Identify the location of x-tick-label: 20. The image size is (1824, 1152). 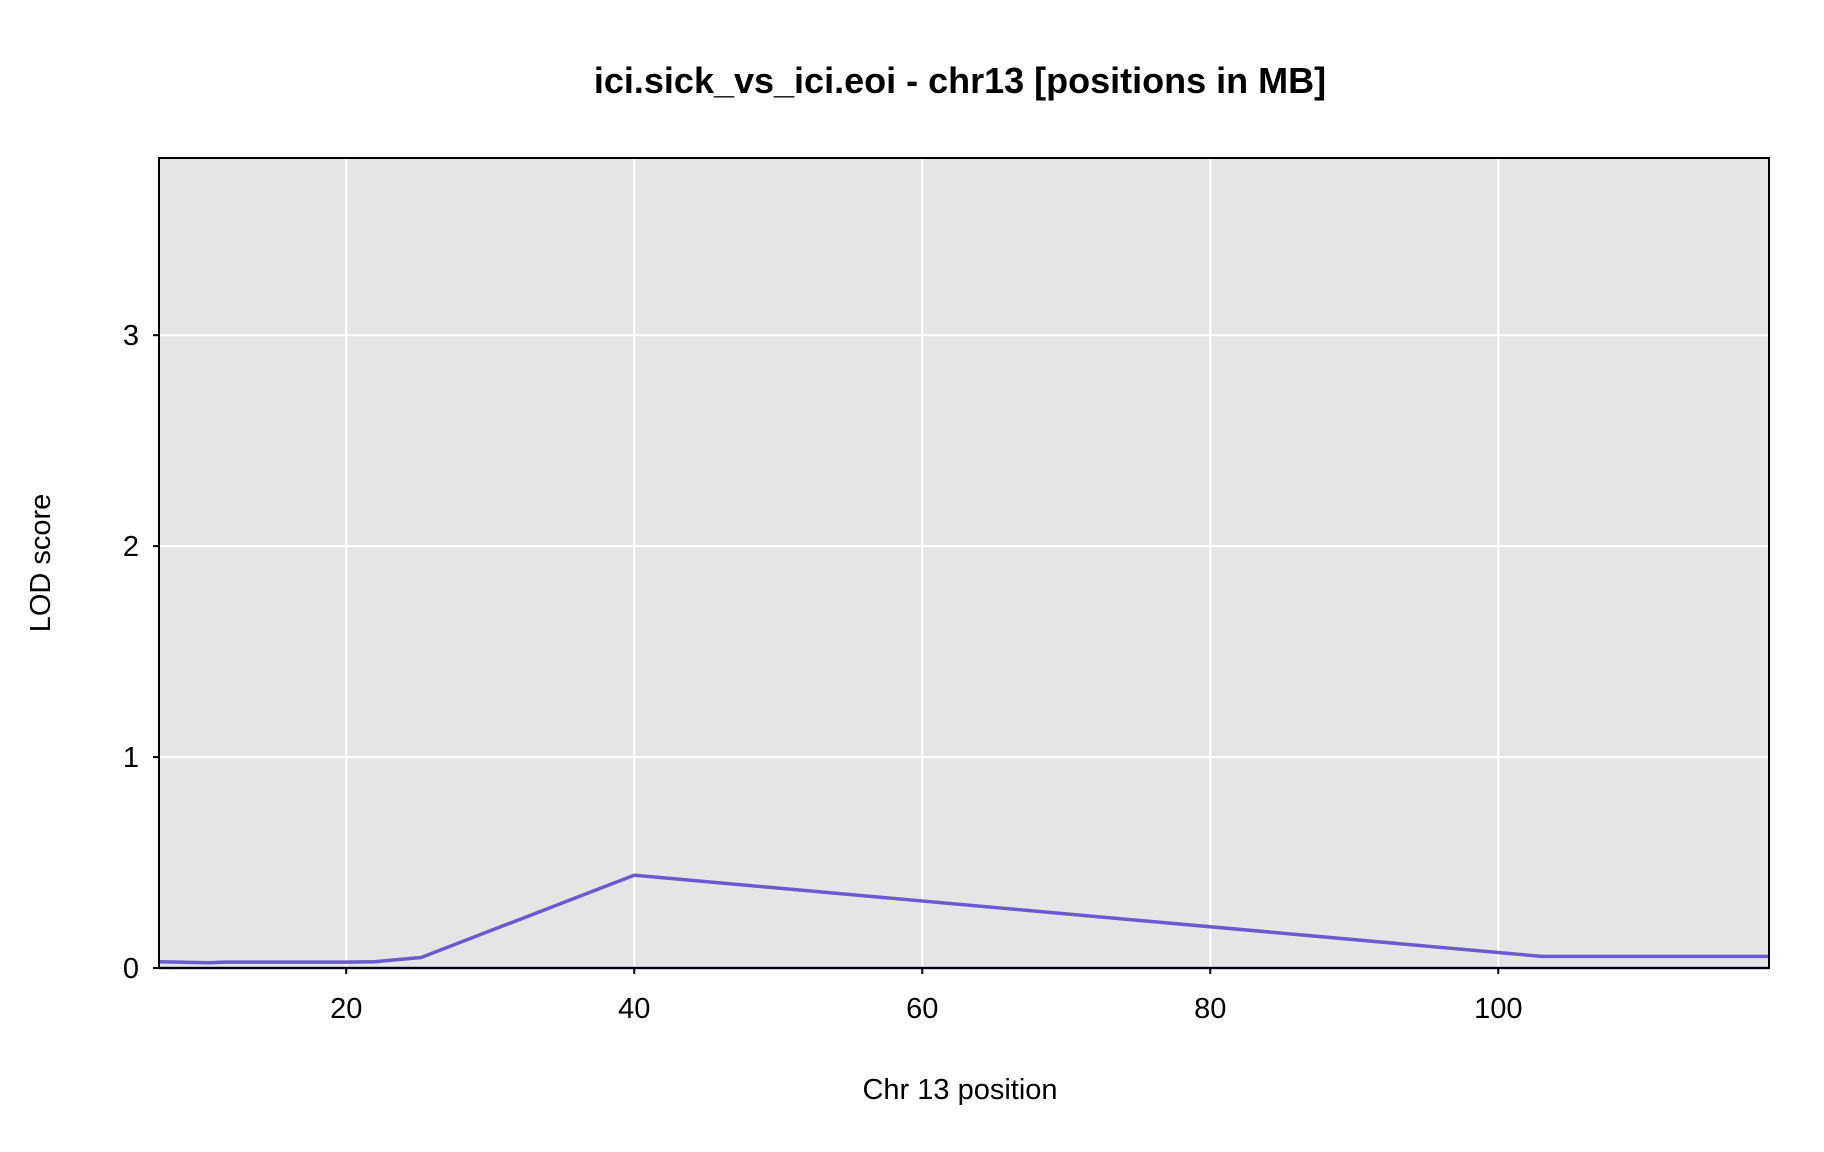
(346, 1009).